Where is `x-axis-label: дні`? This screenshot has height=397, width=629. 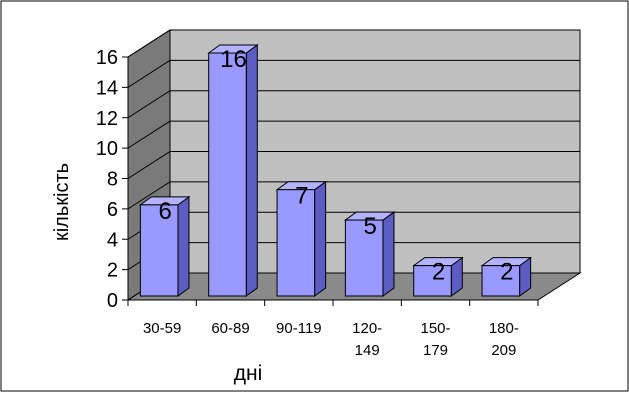
x-axis-label: дні is located at coordinates (248, 373).